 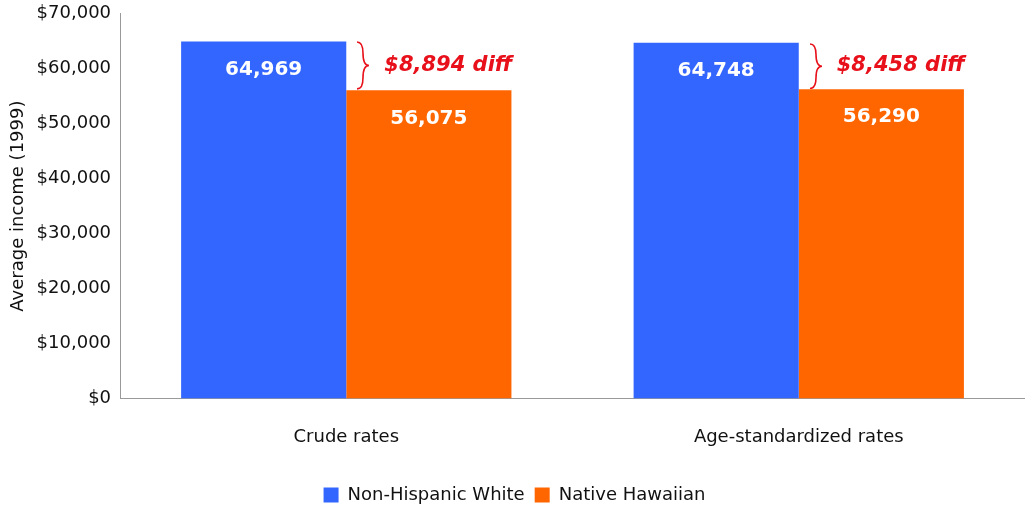 What do you see at coordinates (881, 115) in the screenshot?
I see `data-label: 56,290` at bounding box center [881, 115].